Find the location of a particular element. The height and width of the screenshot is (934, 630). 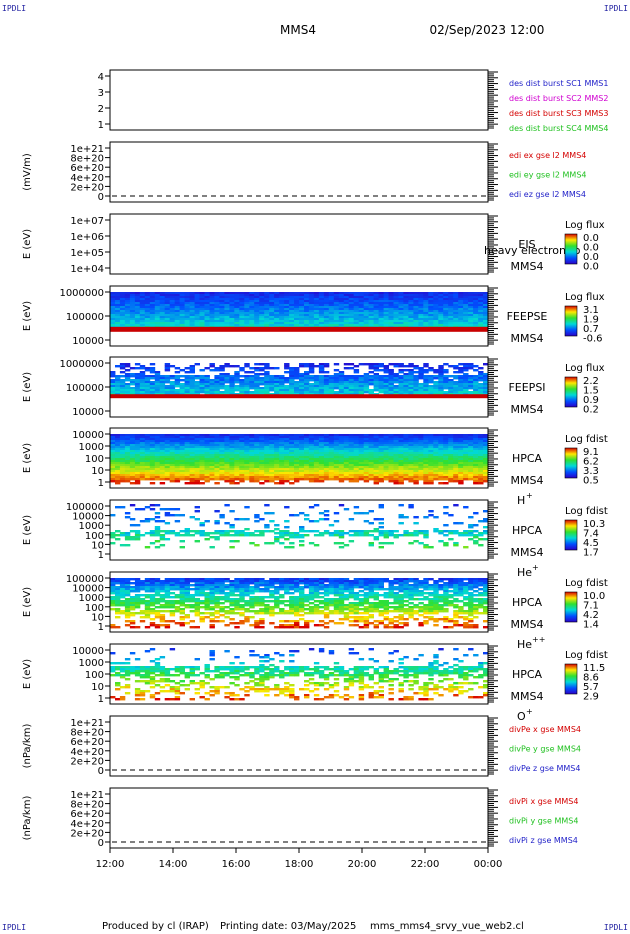

y-tick-label: 1e+05 is located at coordinates (87, 253).